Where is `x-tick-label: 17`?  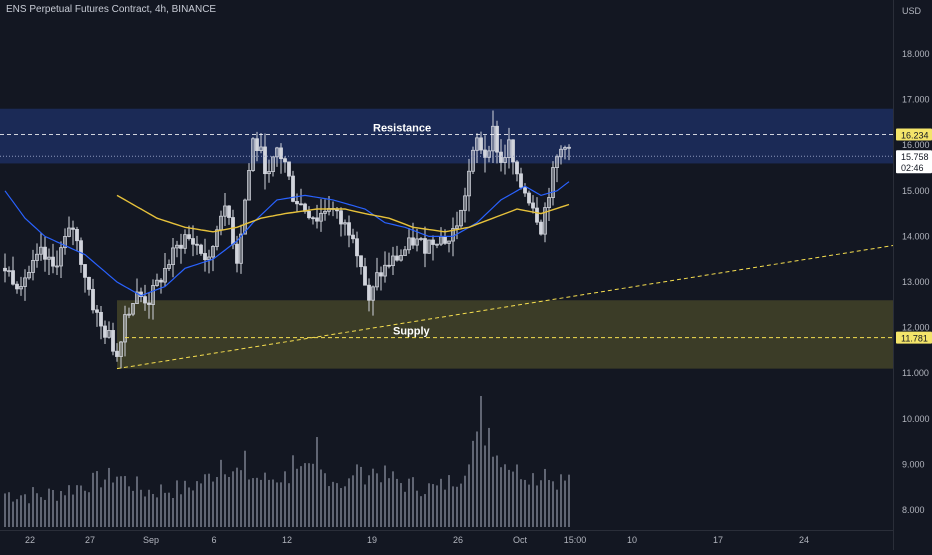 x-tick-label: 17 is located at coordinates (718, 540).